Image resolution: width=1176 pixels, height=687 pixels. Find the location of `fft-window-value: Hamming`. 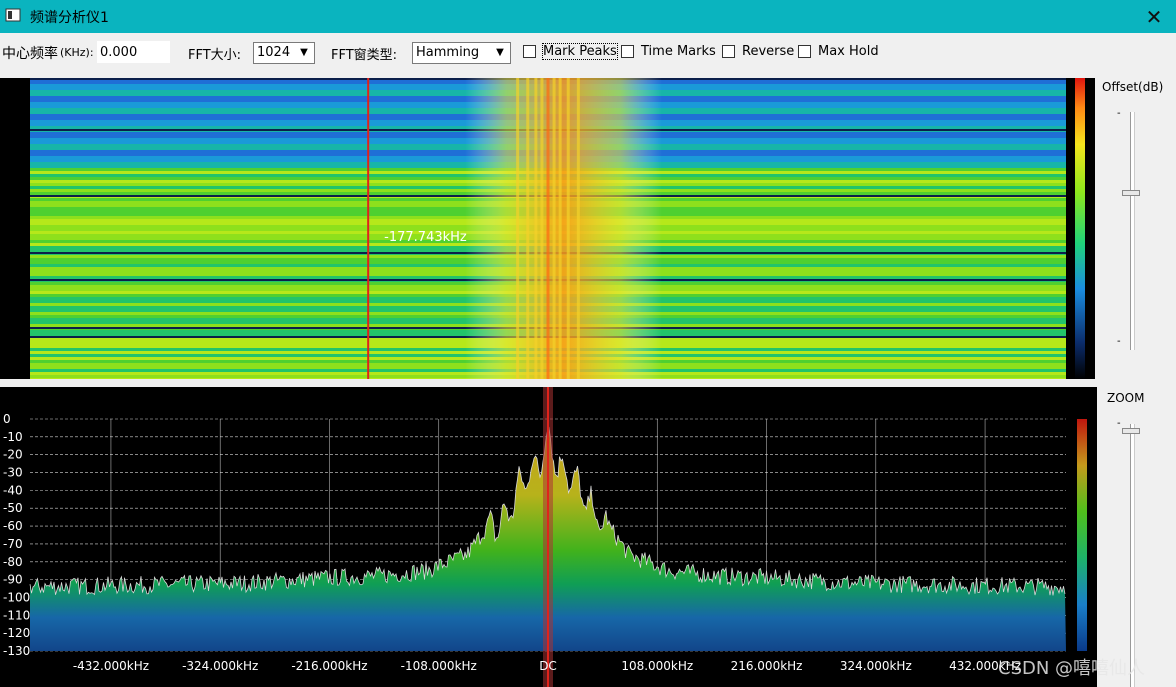

fft-window-value: Hamming is located at coordinates (448, 52).